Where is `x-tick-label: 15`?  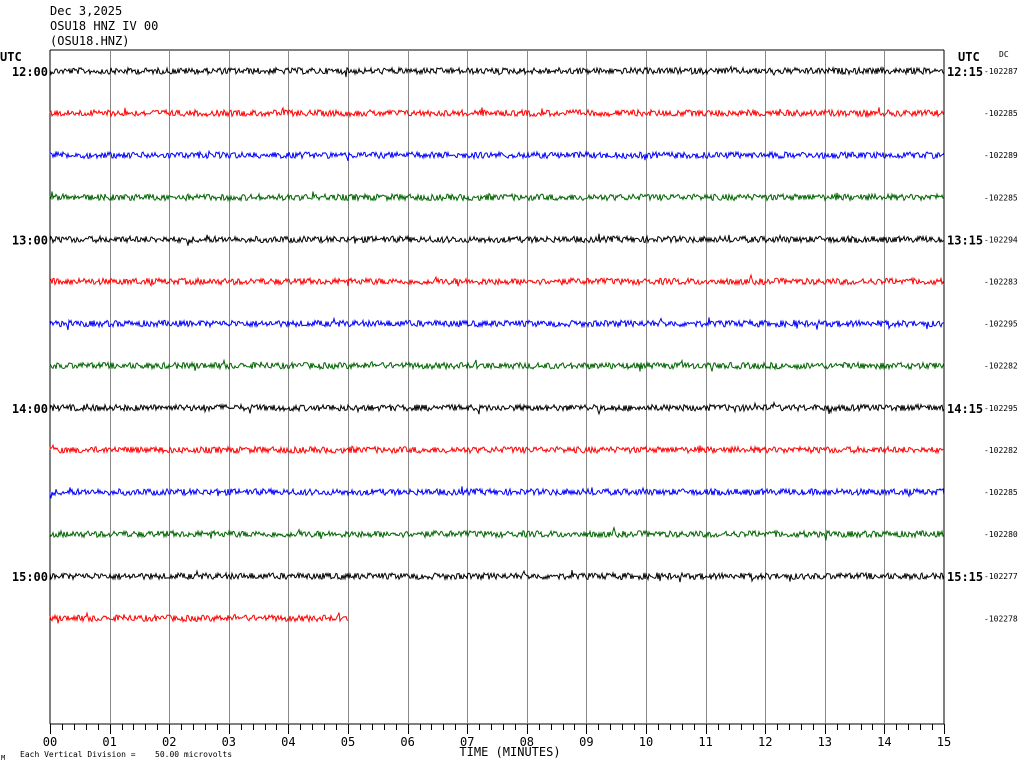
x-tick-label: 15 is located at coordinates (944, 742).